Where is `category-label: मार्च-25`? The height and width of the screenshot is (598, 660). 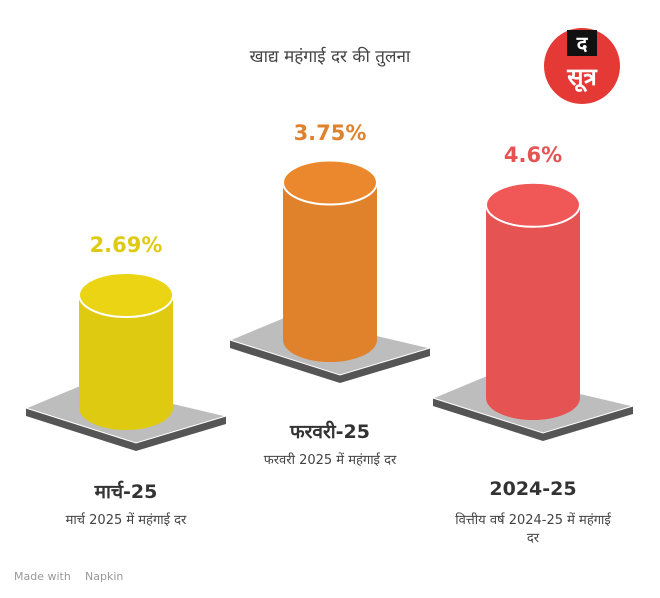
category-label: मार्च-25 is located at coordinates (126, 492).